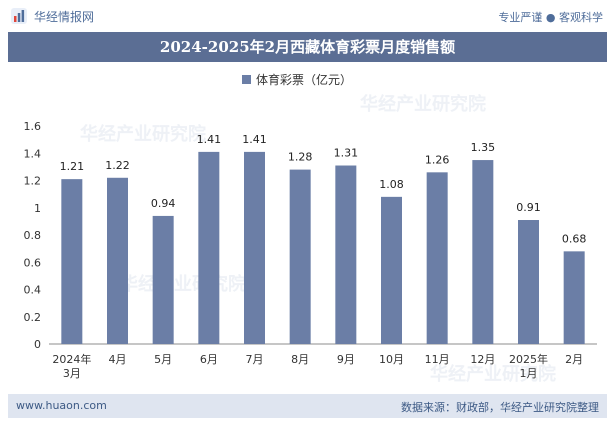 Image resolution: width=615 pixels, height=427 pixels. I want to click on tagline: 专业严谨 ● 客观科学, so click(550, 17).